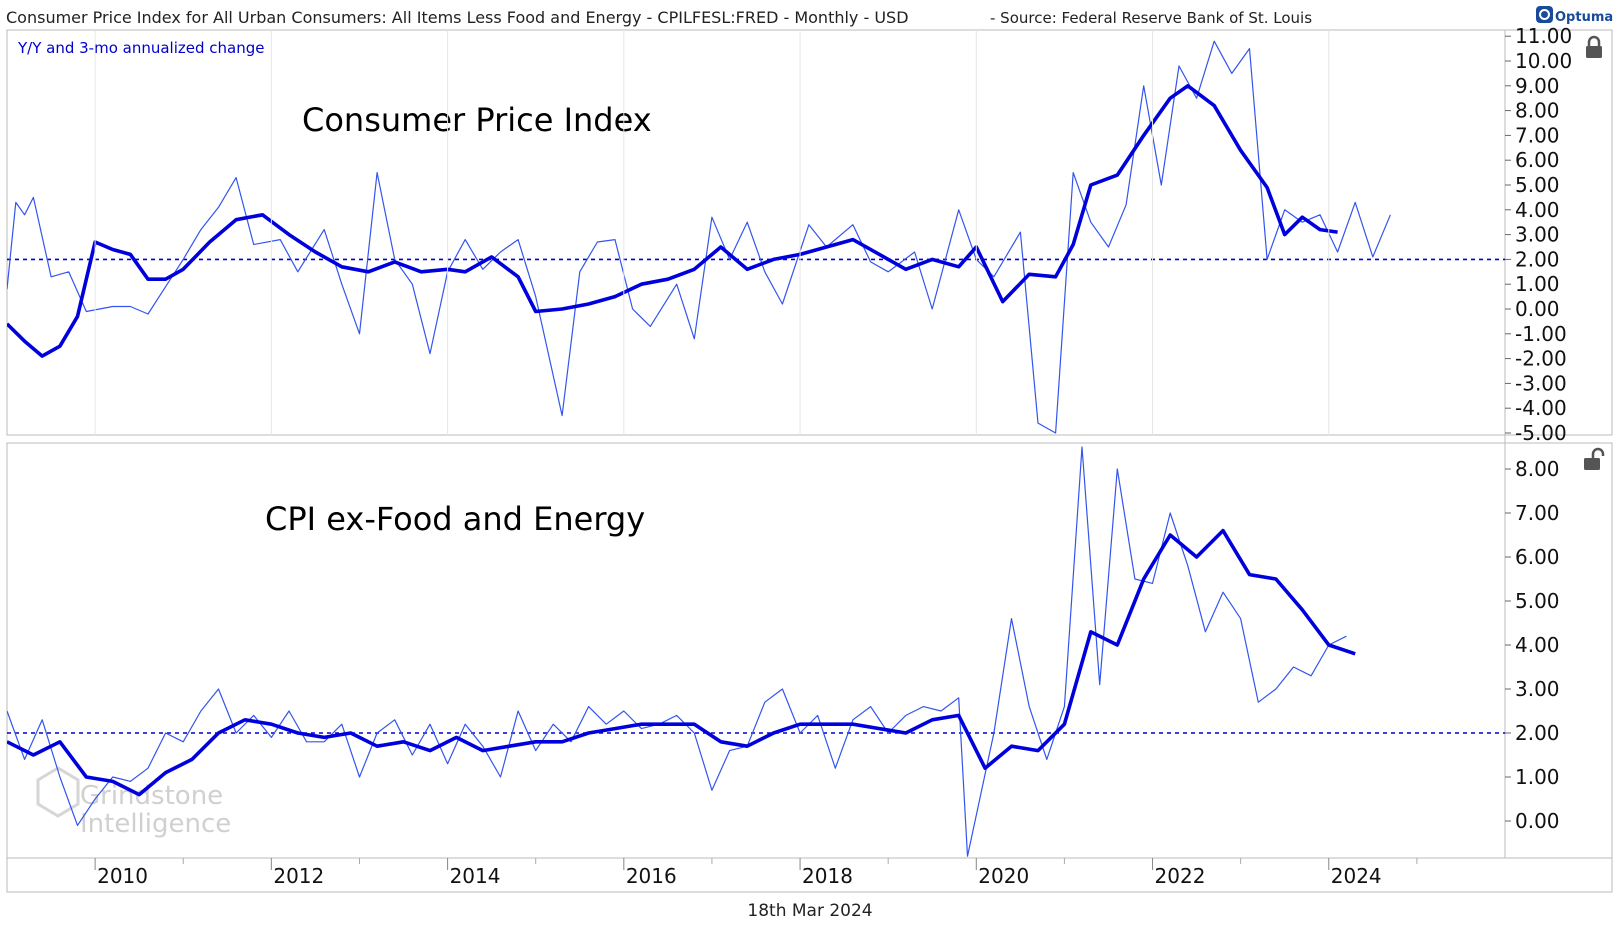 This screenshot has height=928, width=1620. I want to click on y-tick-label: -4.00, so click(1541, 408).